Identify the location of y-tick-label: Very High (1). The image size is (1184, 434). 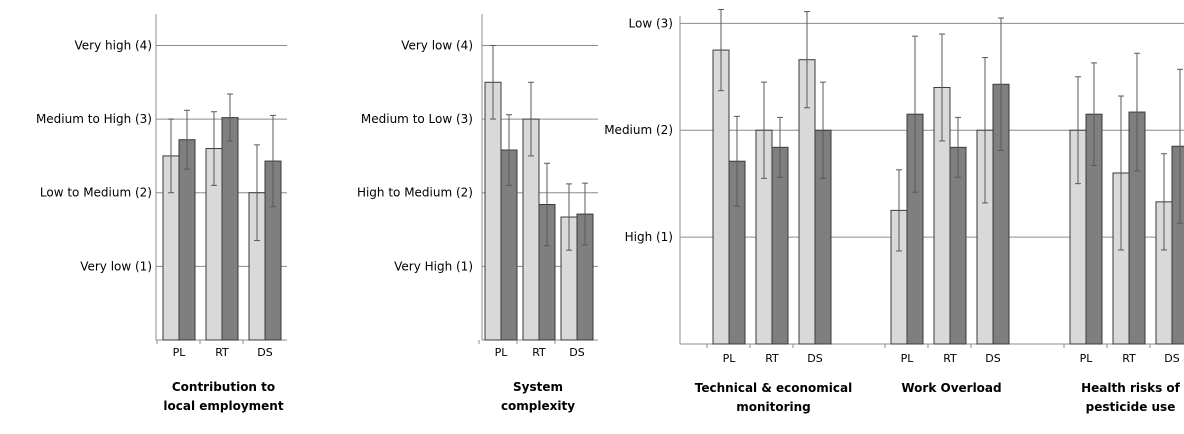
(433, 266).